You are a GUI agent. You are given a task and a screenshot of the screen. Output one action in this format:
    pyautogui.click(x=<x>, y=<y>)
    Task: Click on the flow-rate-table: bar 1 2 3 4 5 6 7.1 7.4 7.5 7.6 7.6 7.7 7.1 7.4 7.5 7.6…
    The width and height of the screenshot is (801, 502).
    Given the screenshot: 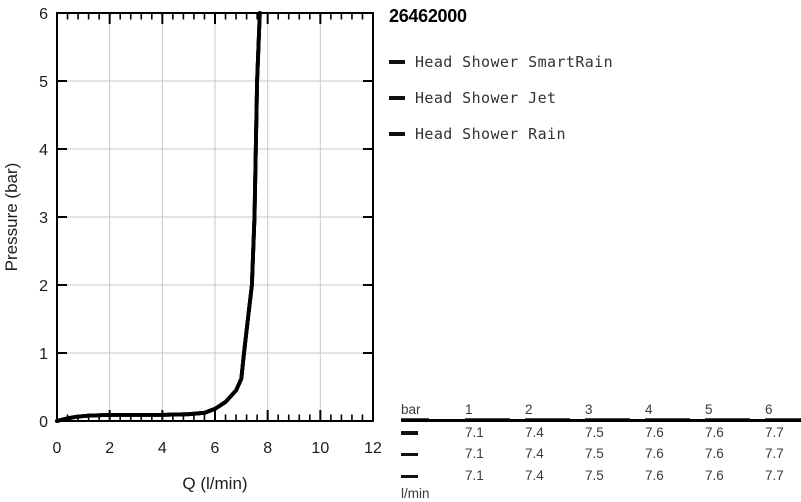 What is the action you would take?
    pyautogui.click(x=601, y=452)
    